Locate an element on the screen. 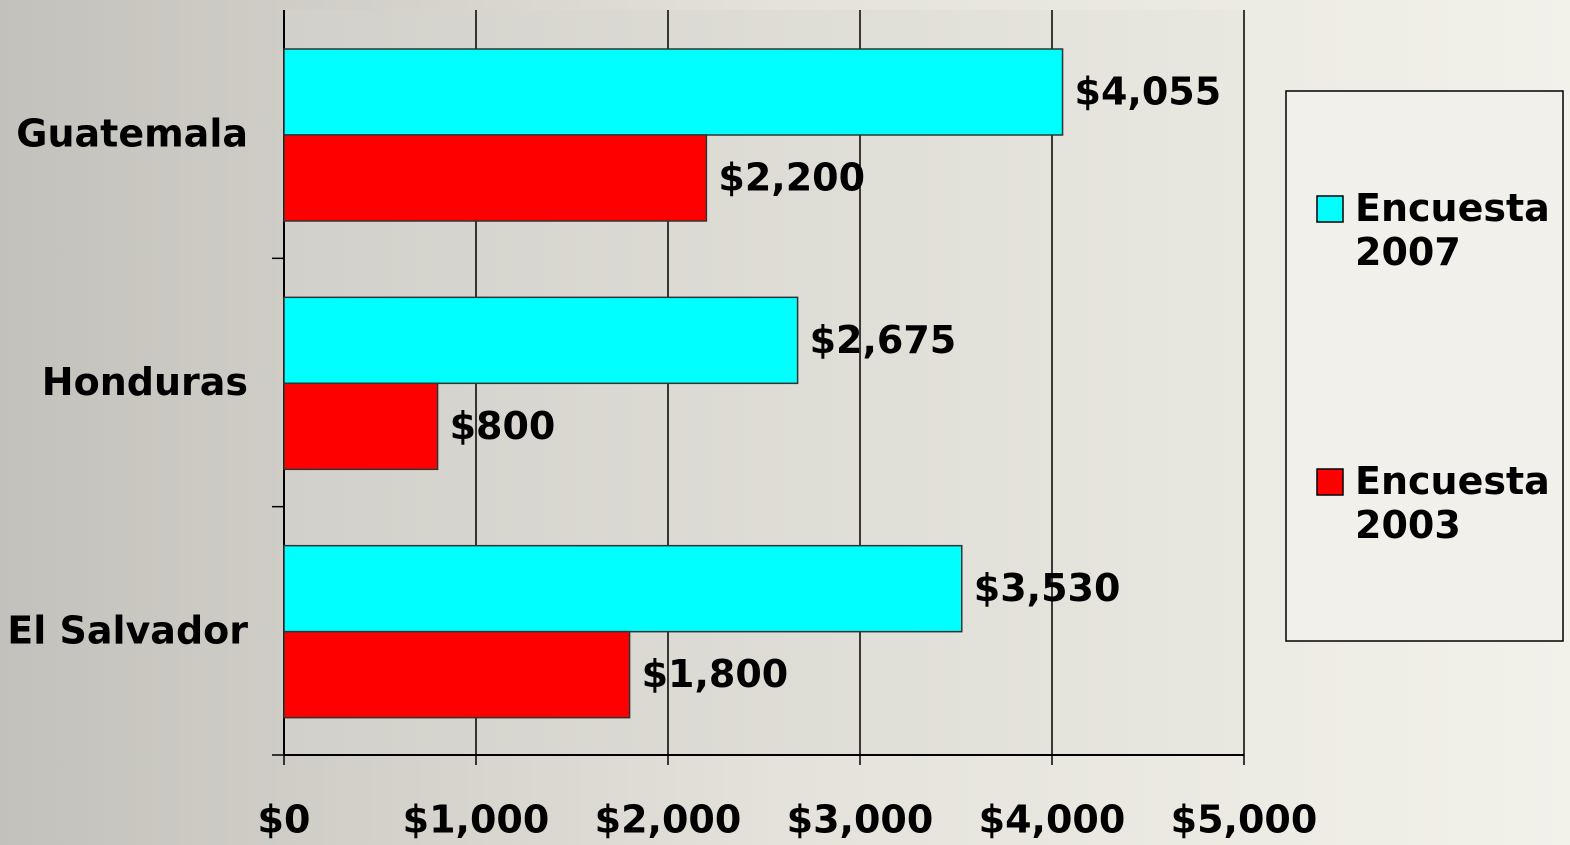 The width and height of the screenshot is (1570, 845). y-tick-label: Guatemala is located at coordinates (132, 134).